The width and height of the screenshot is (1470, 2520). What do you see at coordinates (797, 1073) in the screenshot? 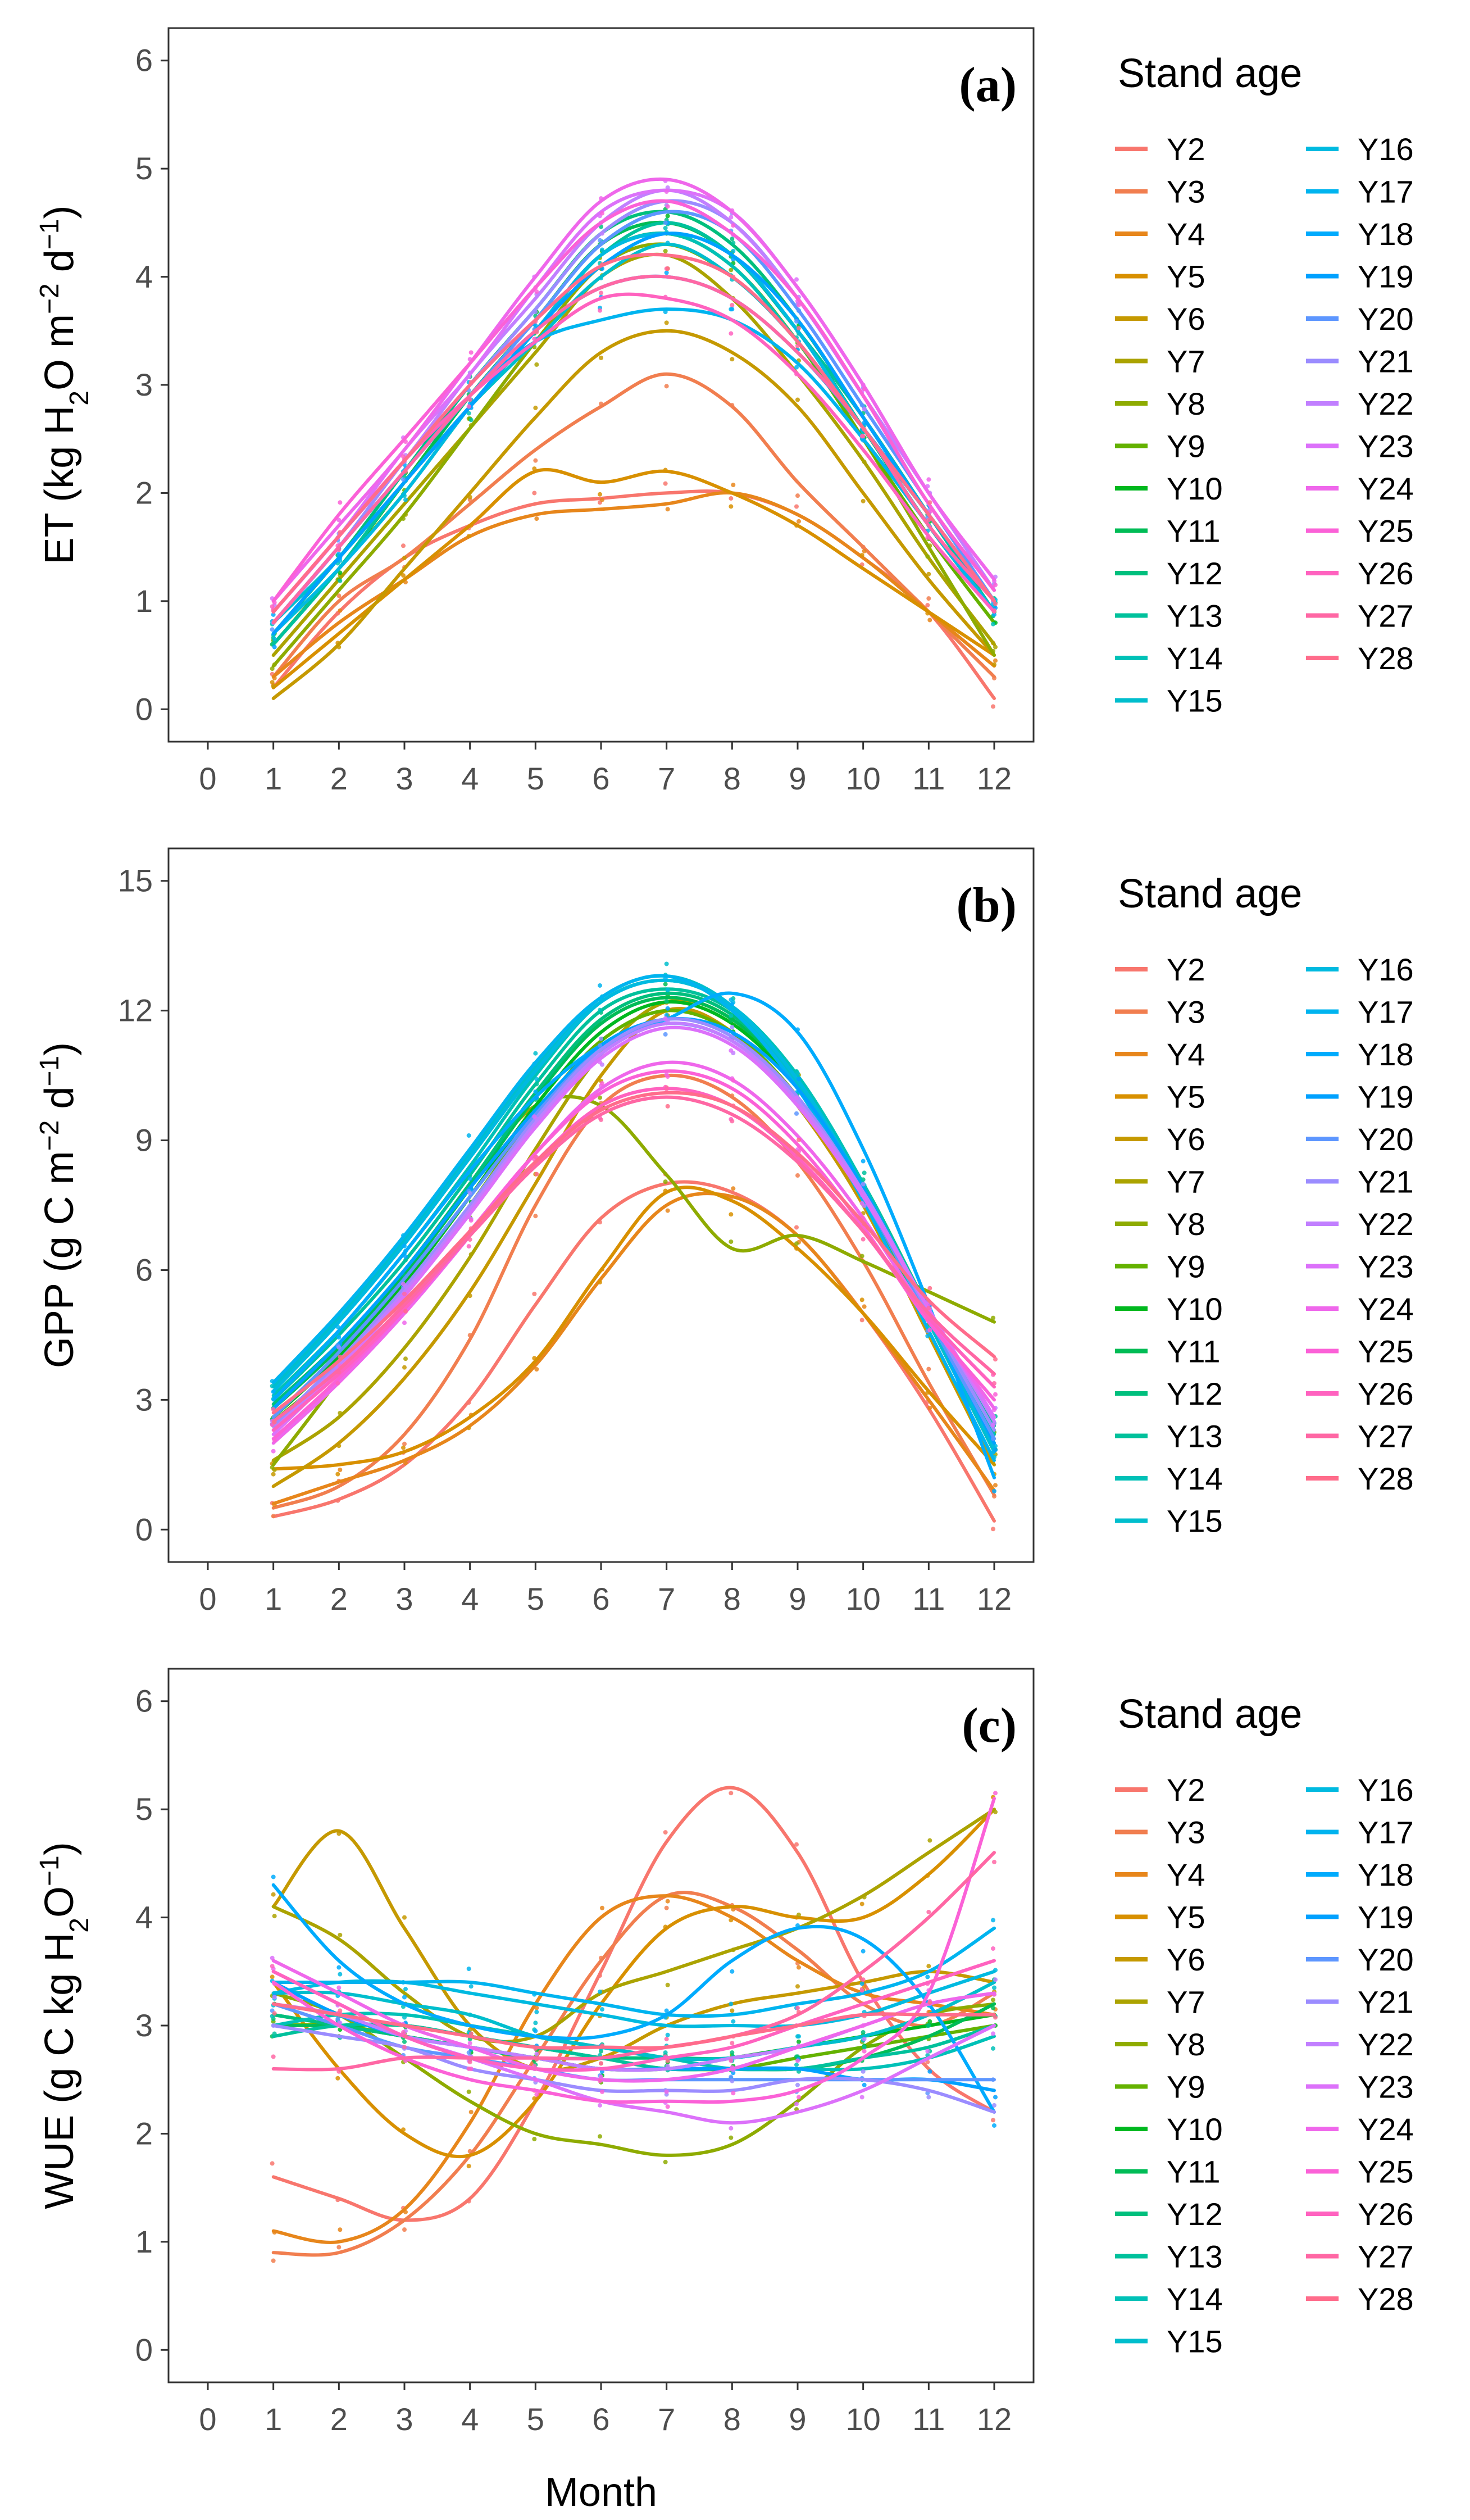
I see `data-point-Y15` at bounding box center [797, 1073].